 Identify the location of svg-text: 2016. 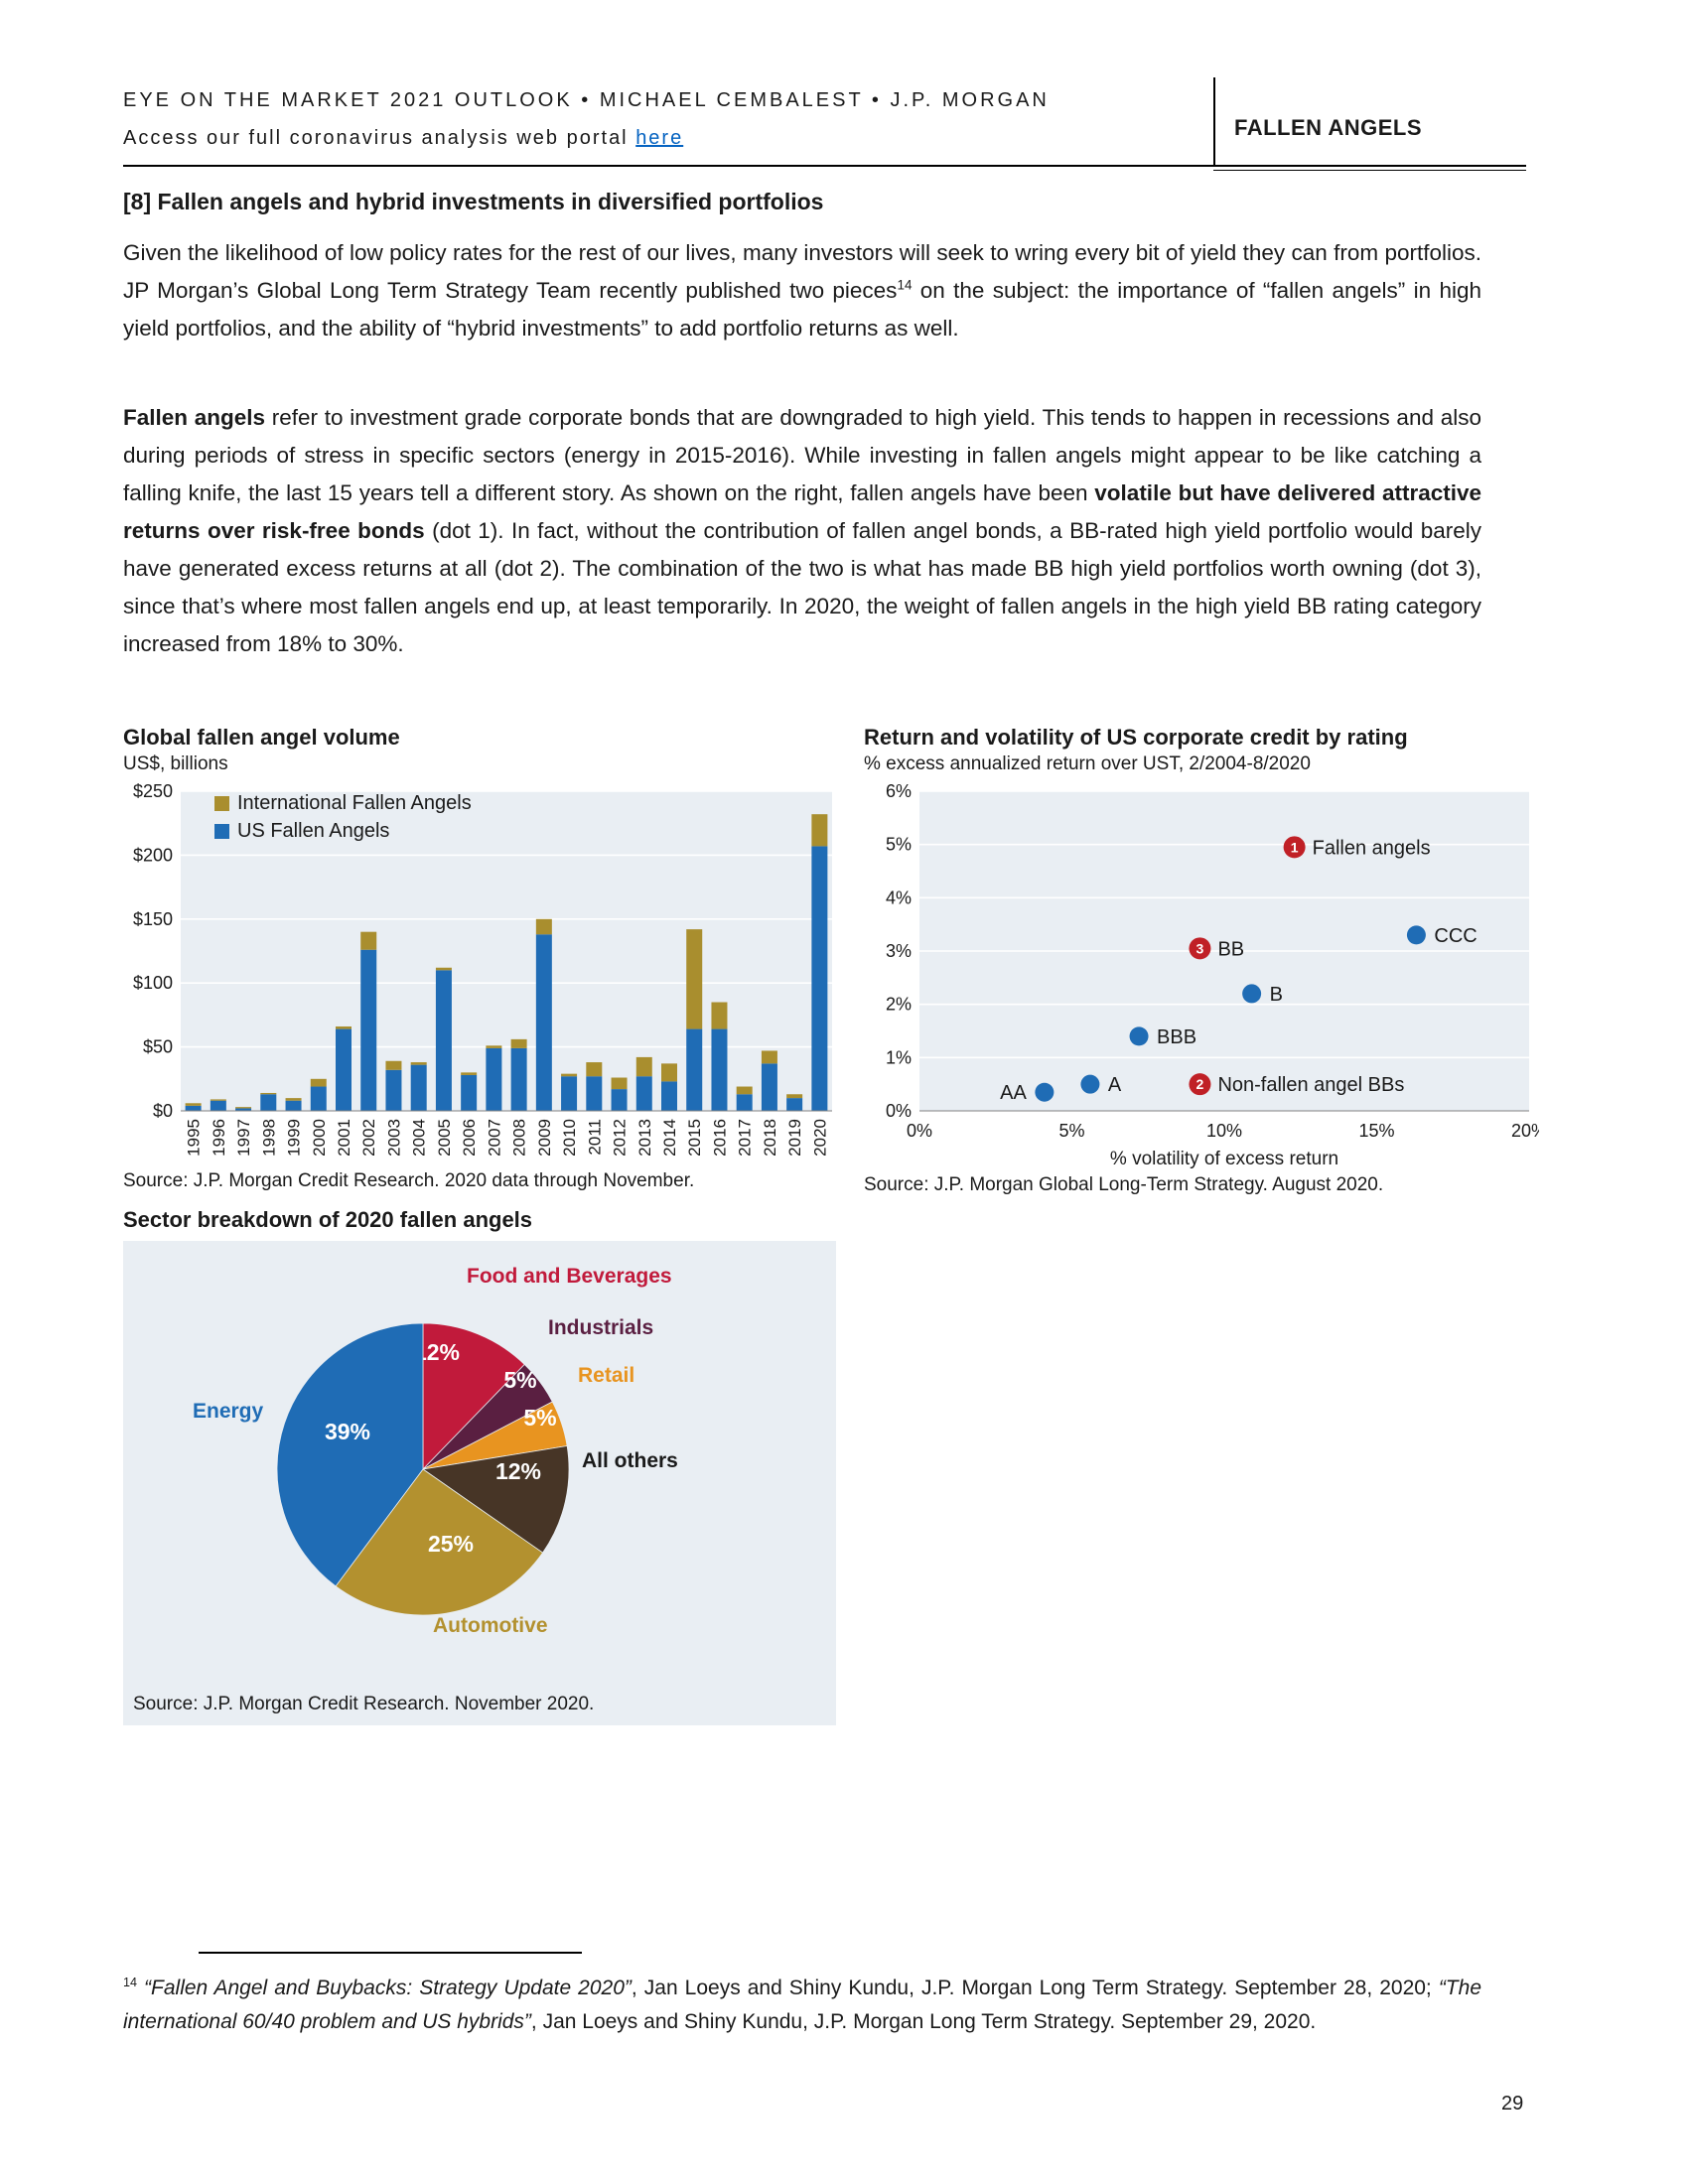
(719, 1138).